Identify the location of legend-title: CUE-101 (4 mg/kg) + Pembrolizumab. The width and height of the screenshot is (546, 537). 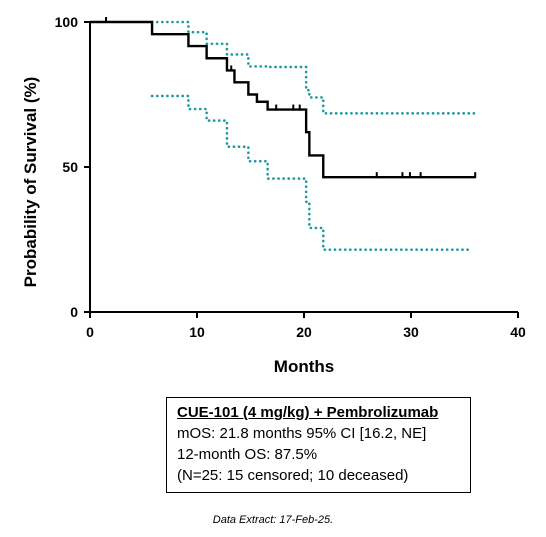
(308, 412).